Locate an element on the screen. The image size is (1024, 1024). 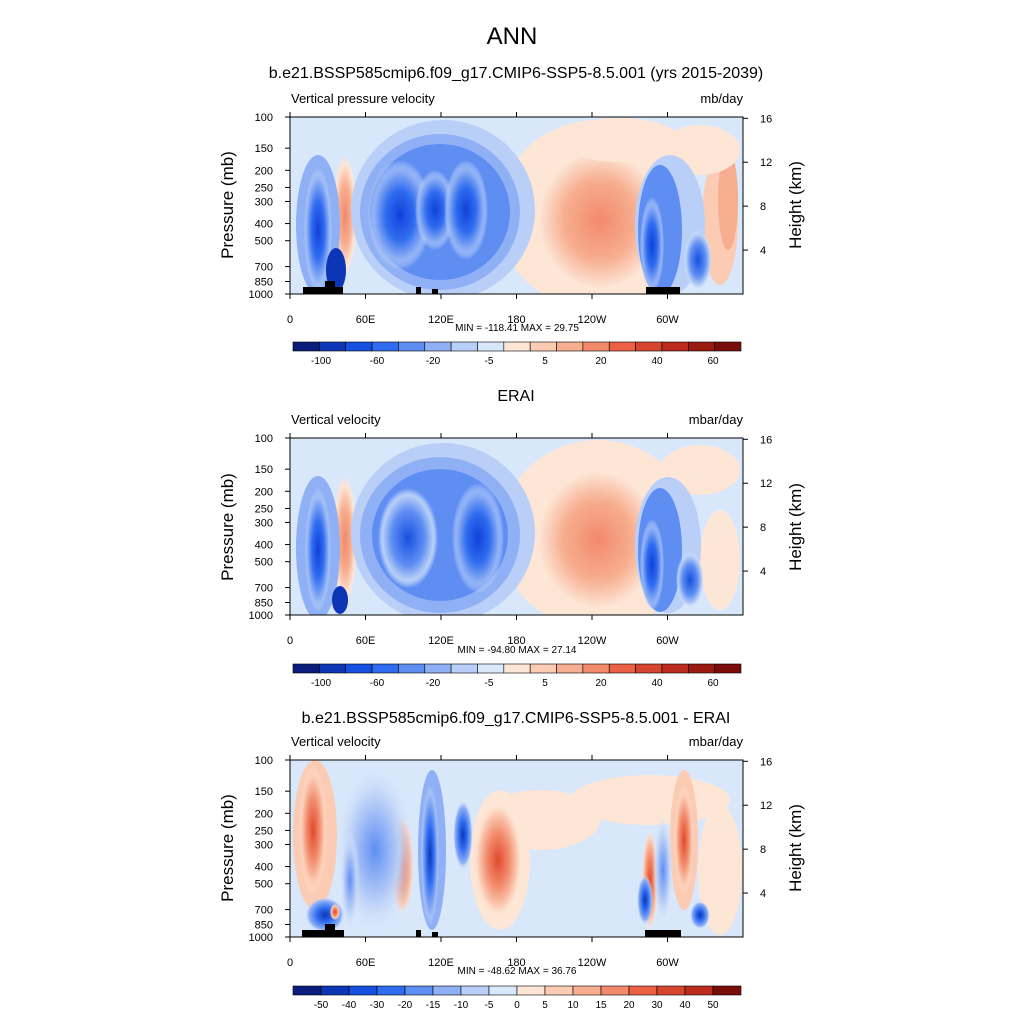
variable-label: Vertical velocity is located at coordinates (336, 741).